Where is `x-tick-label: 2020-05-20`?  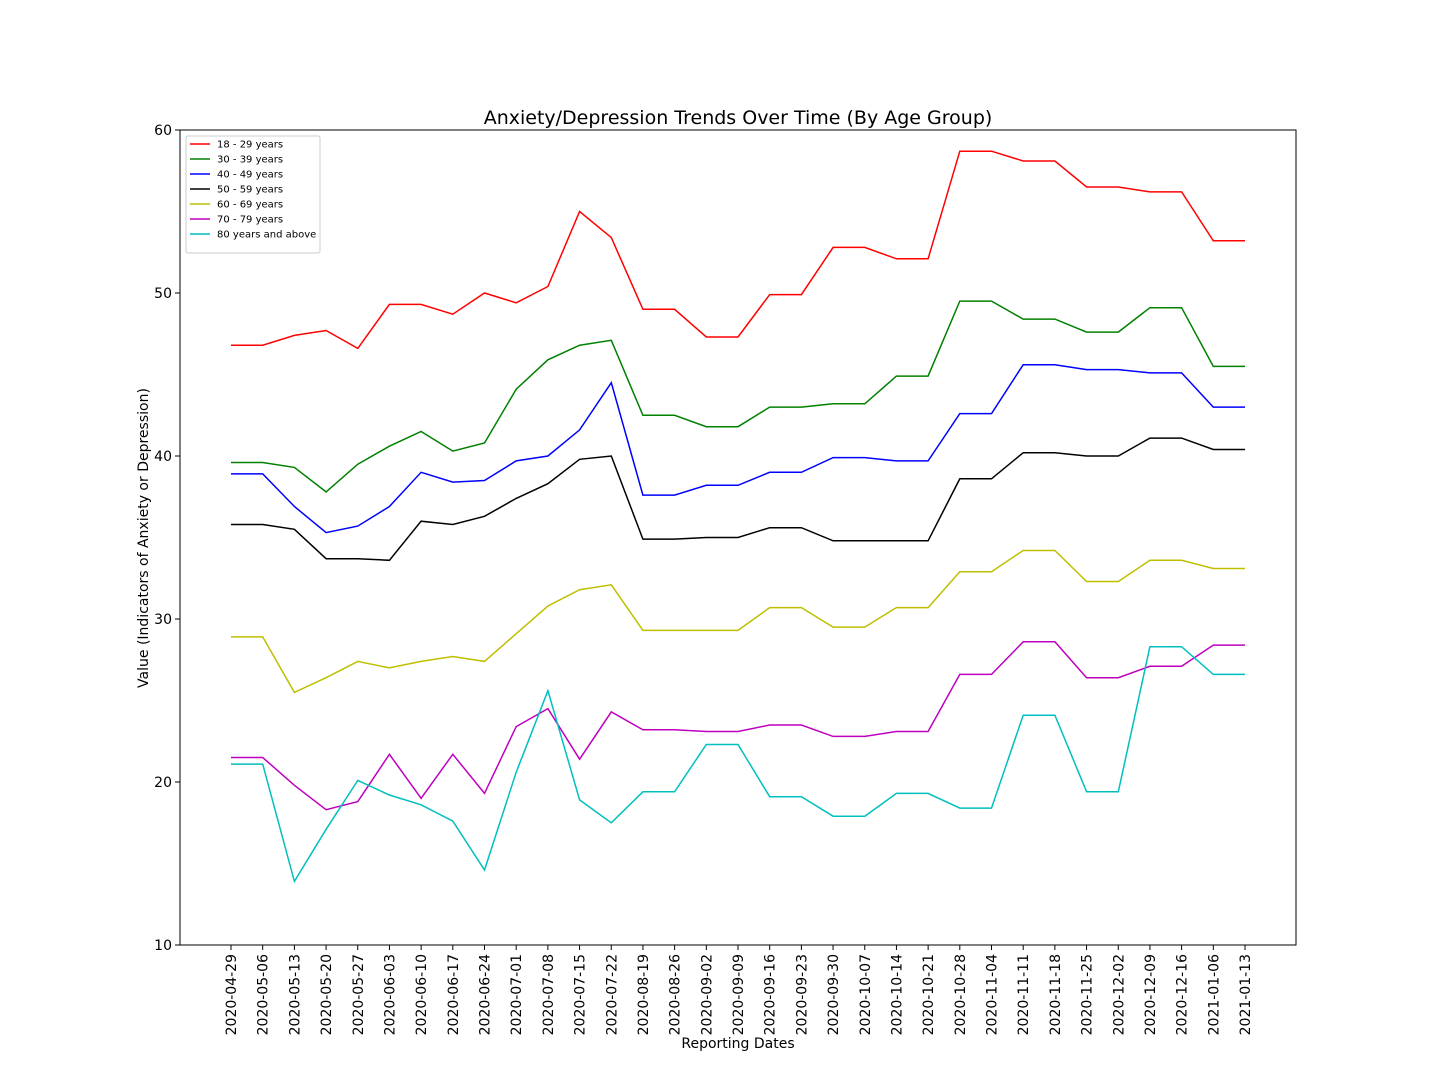 x-tick-label: 2020-05-20 is located at coordinates (327, 994).